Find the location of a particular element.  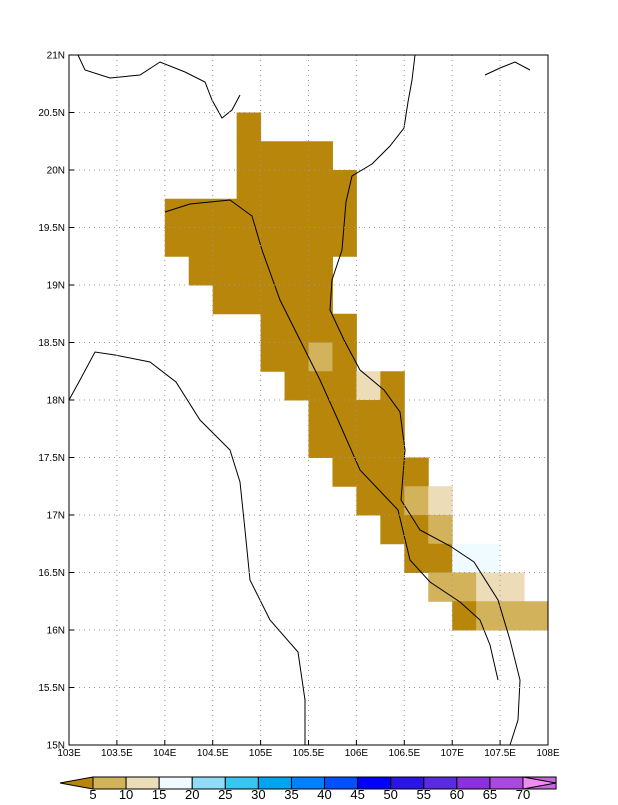

colorbar: 5 10 15 20 25 30 35 40 45 50 55 60 65 70 is located at coordinates (308, 789).